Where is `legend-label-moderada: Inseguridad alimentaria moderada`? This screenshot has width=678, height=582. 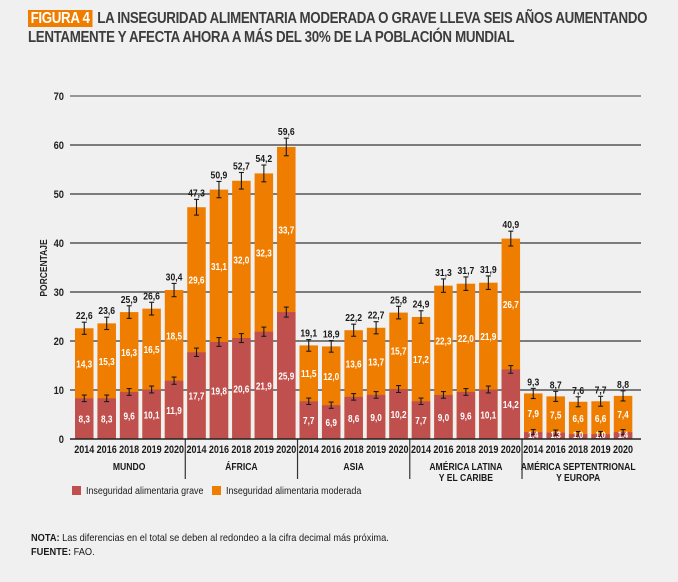 legend-label-moderada: Inseguridad alimentaria moderada is located at coordinates (294, 491).